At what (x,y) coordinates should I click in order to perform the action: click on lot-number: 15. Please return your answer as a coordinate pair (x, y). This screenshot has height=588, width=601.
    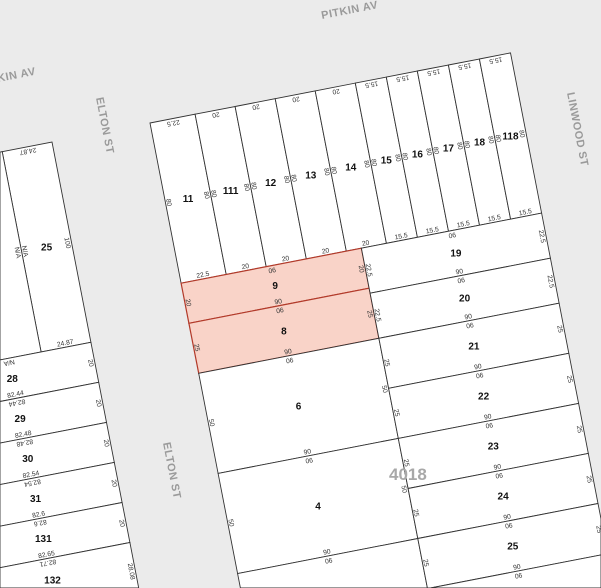
    Looking at the image, I should click on (387, 161).